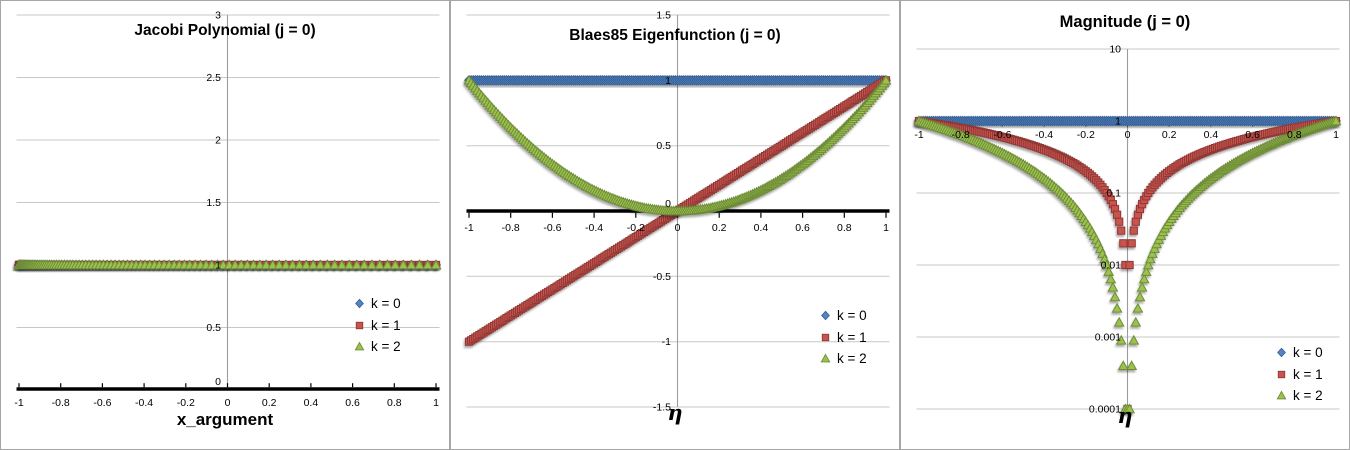  What do you see at coordinates (662, 277) in the screenshot?
I see `y-tick-label: -0.5` at bounding box center [662, 277].